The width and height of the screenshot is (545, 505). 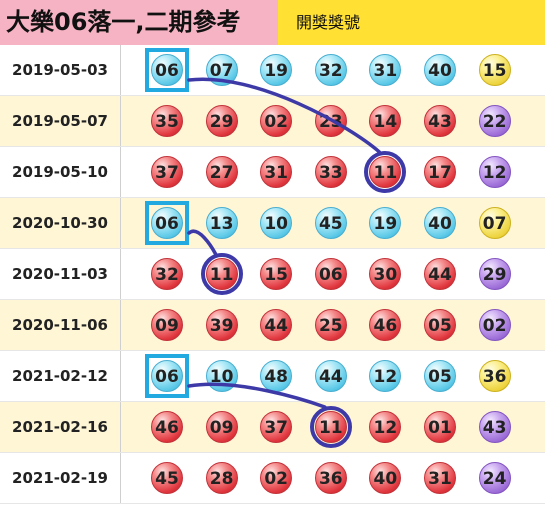 I want to click on draw-date: 2021-02-16, so click(x=60, y=427).